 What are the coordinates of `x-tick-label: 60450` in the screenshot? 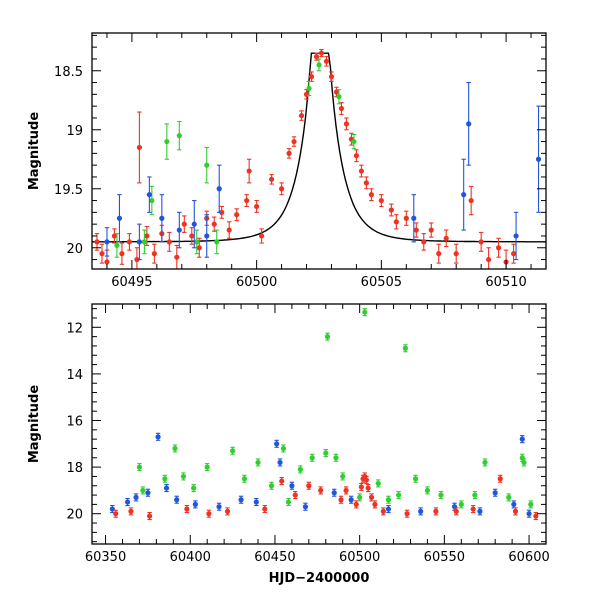 It's located at (274, 557).